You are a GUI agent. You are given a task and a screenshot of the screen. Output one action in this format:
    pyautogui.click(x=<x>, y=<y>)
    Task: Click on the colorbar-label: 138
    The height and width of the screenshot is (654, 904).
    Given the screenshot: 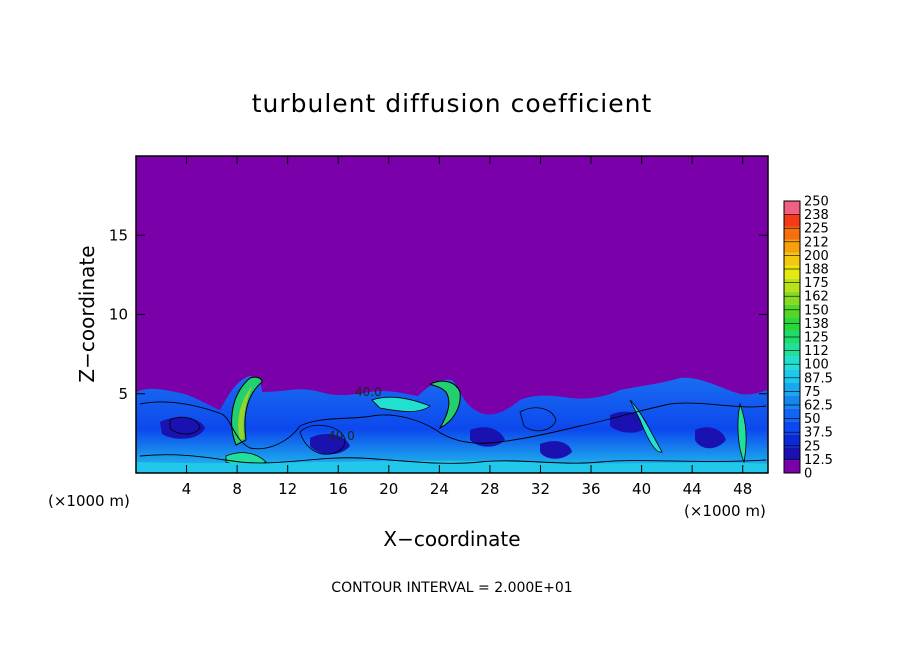 What is the action you would take?
    pyautogui.click(x=816, y=324)
    